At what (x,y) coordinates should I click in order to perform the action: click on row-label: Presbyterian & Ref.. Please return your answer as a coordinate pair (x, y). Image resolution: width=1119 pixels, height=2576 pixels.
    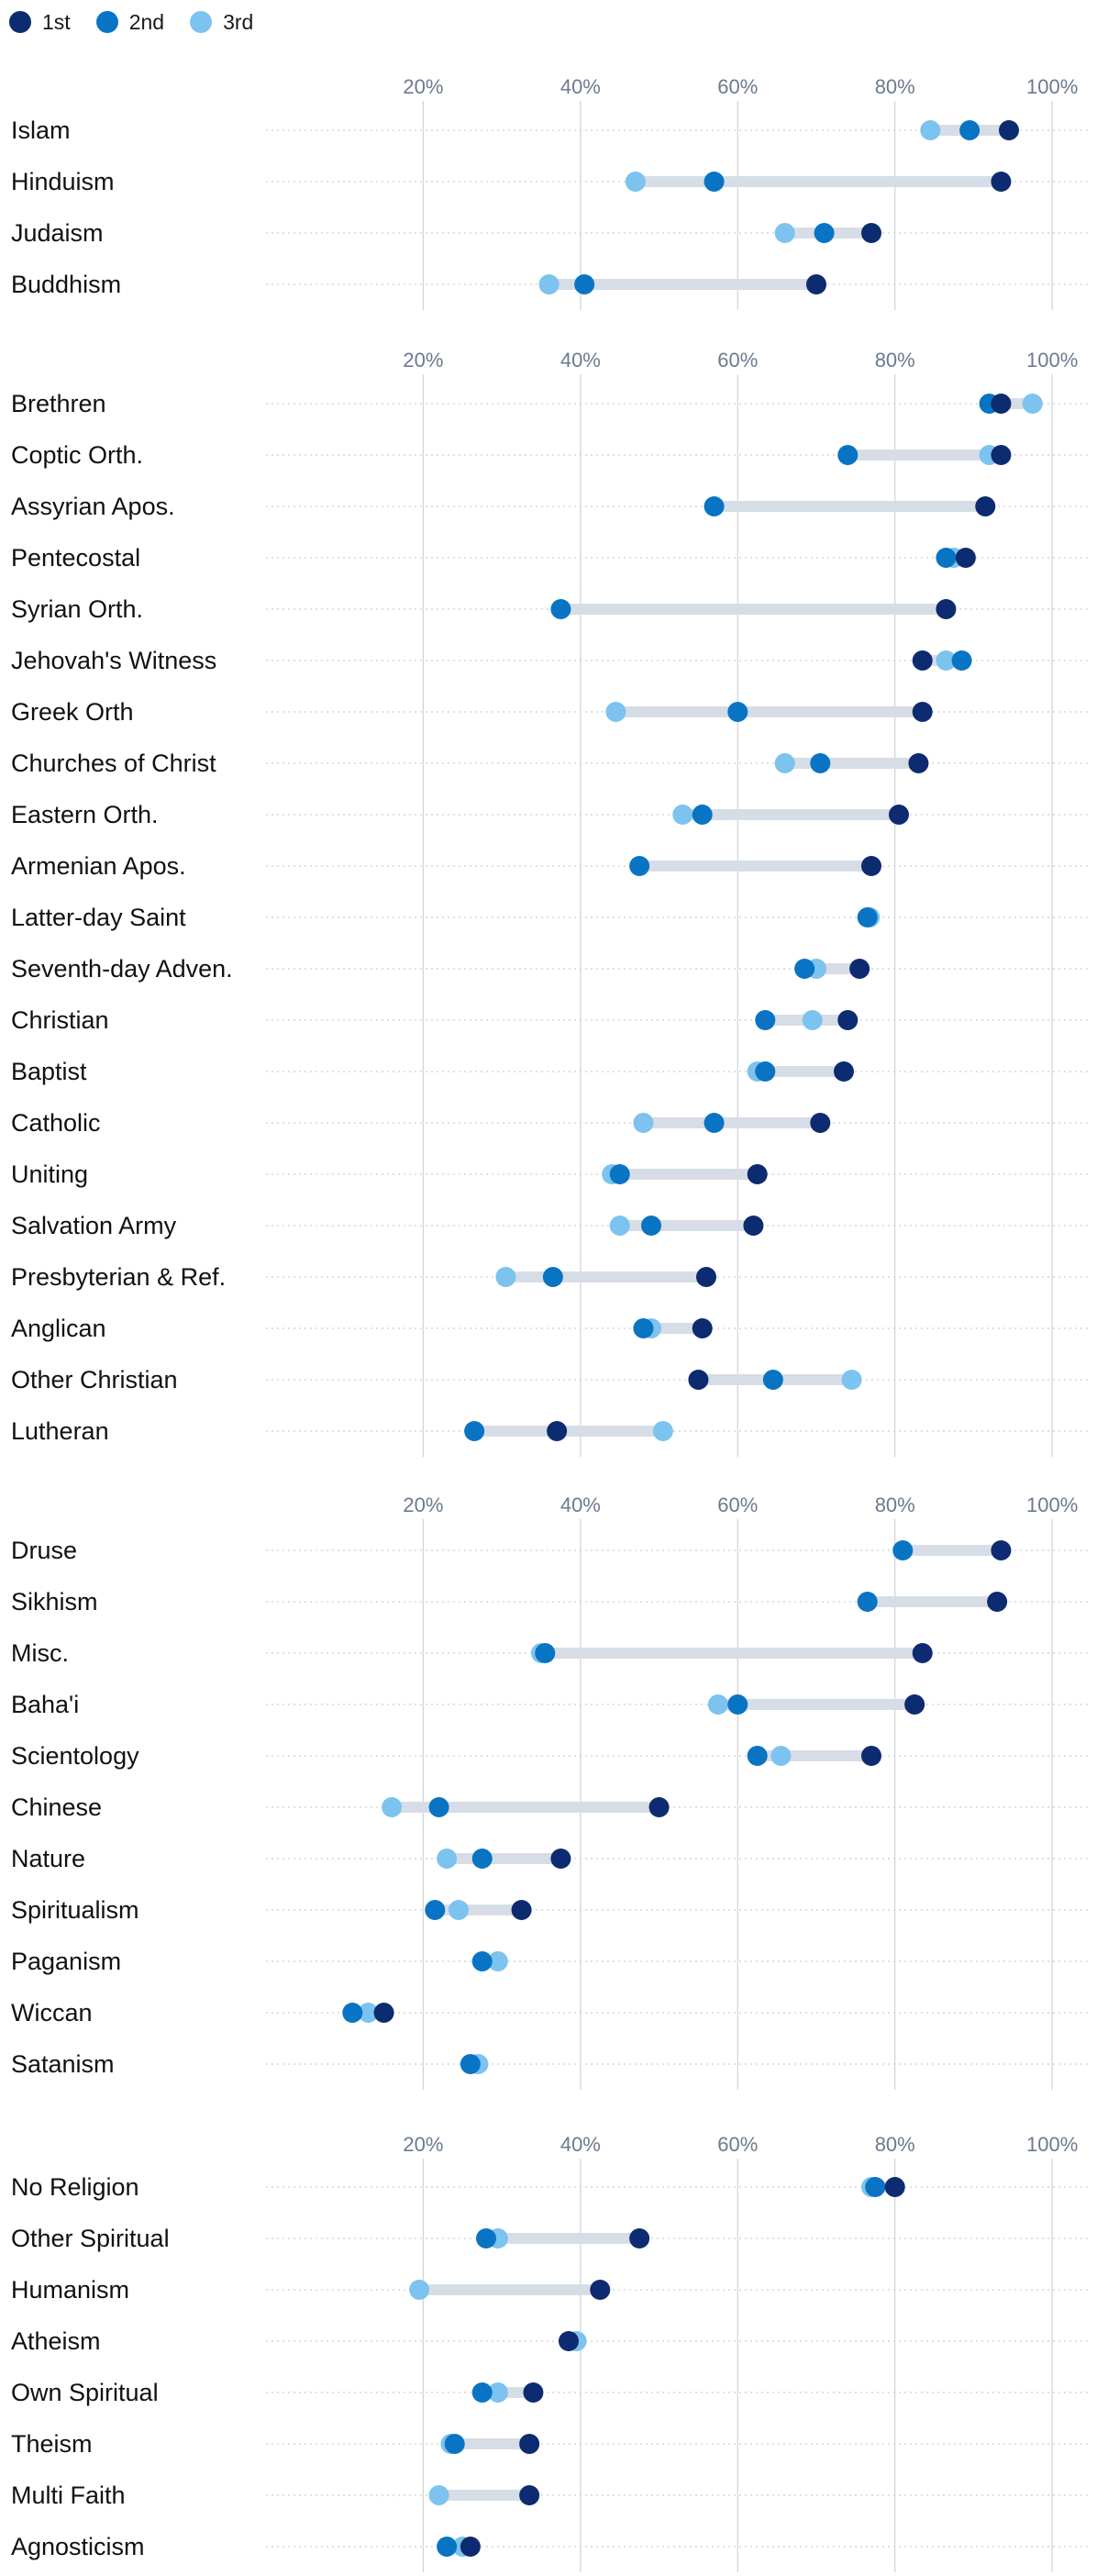
    Looking at the image, I should click on (118, 1277).